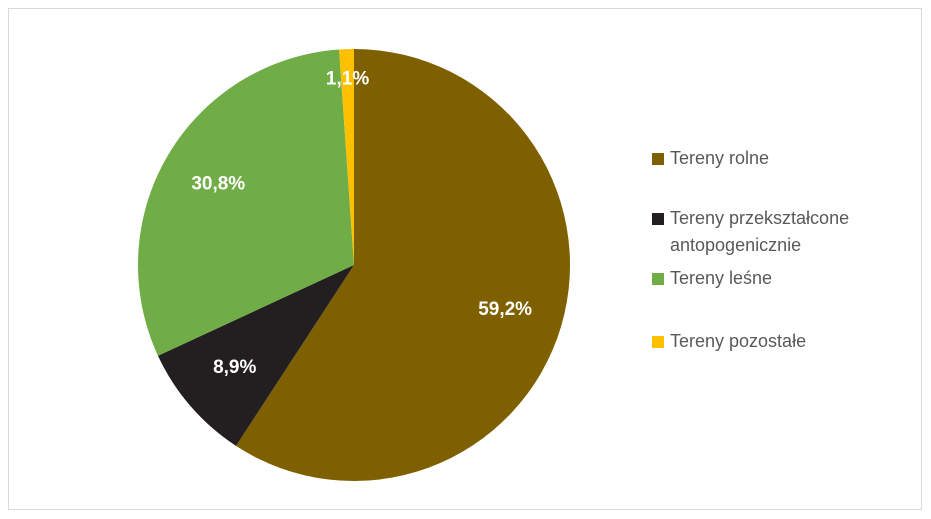 This screenshot has width=931, height=519. I want to click on legend-label: Tereny leśne, so click(721, 278).